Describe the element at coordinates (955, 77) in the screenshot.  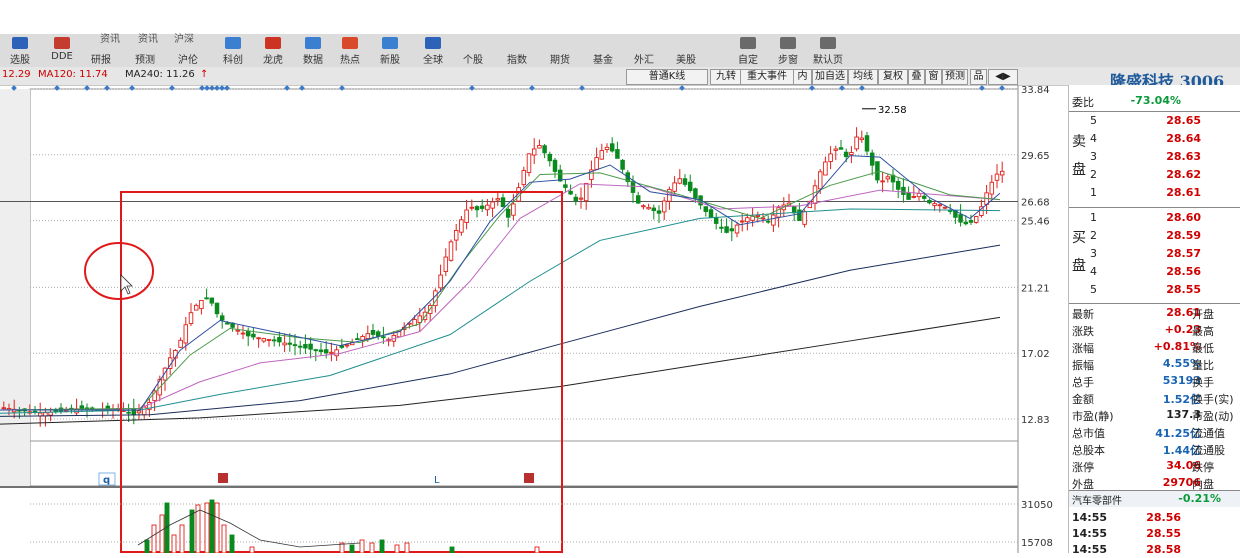
I see `chart-tool-9: 预测` at that location.